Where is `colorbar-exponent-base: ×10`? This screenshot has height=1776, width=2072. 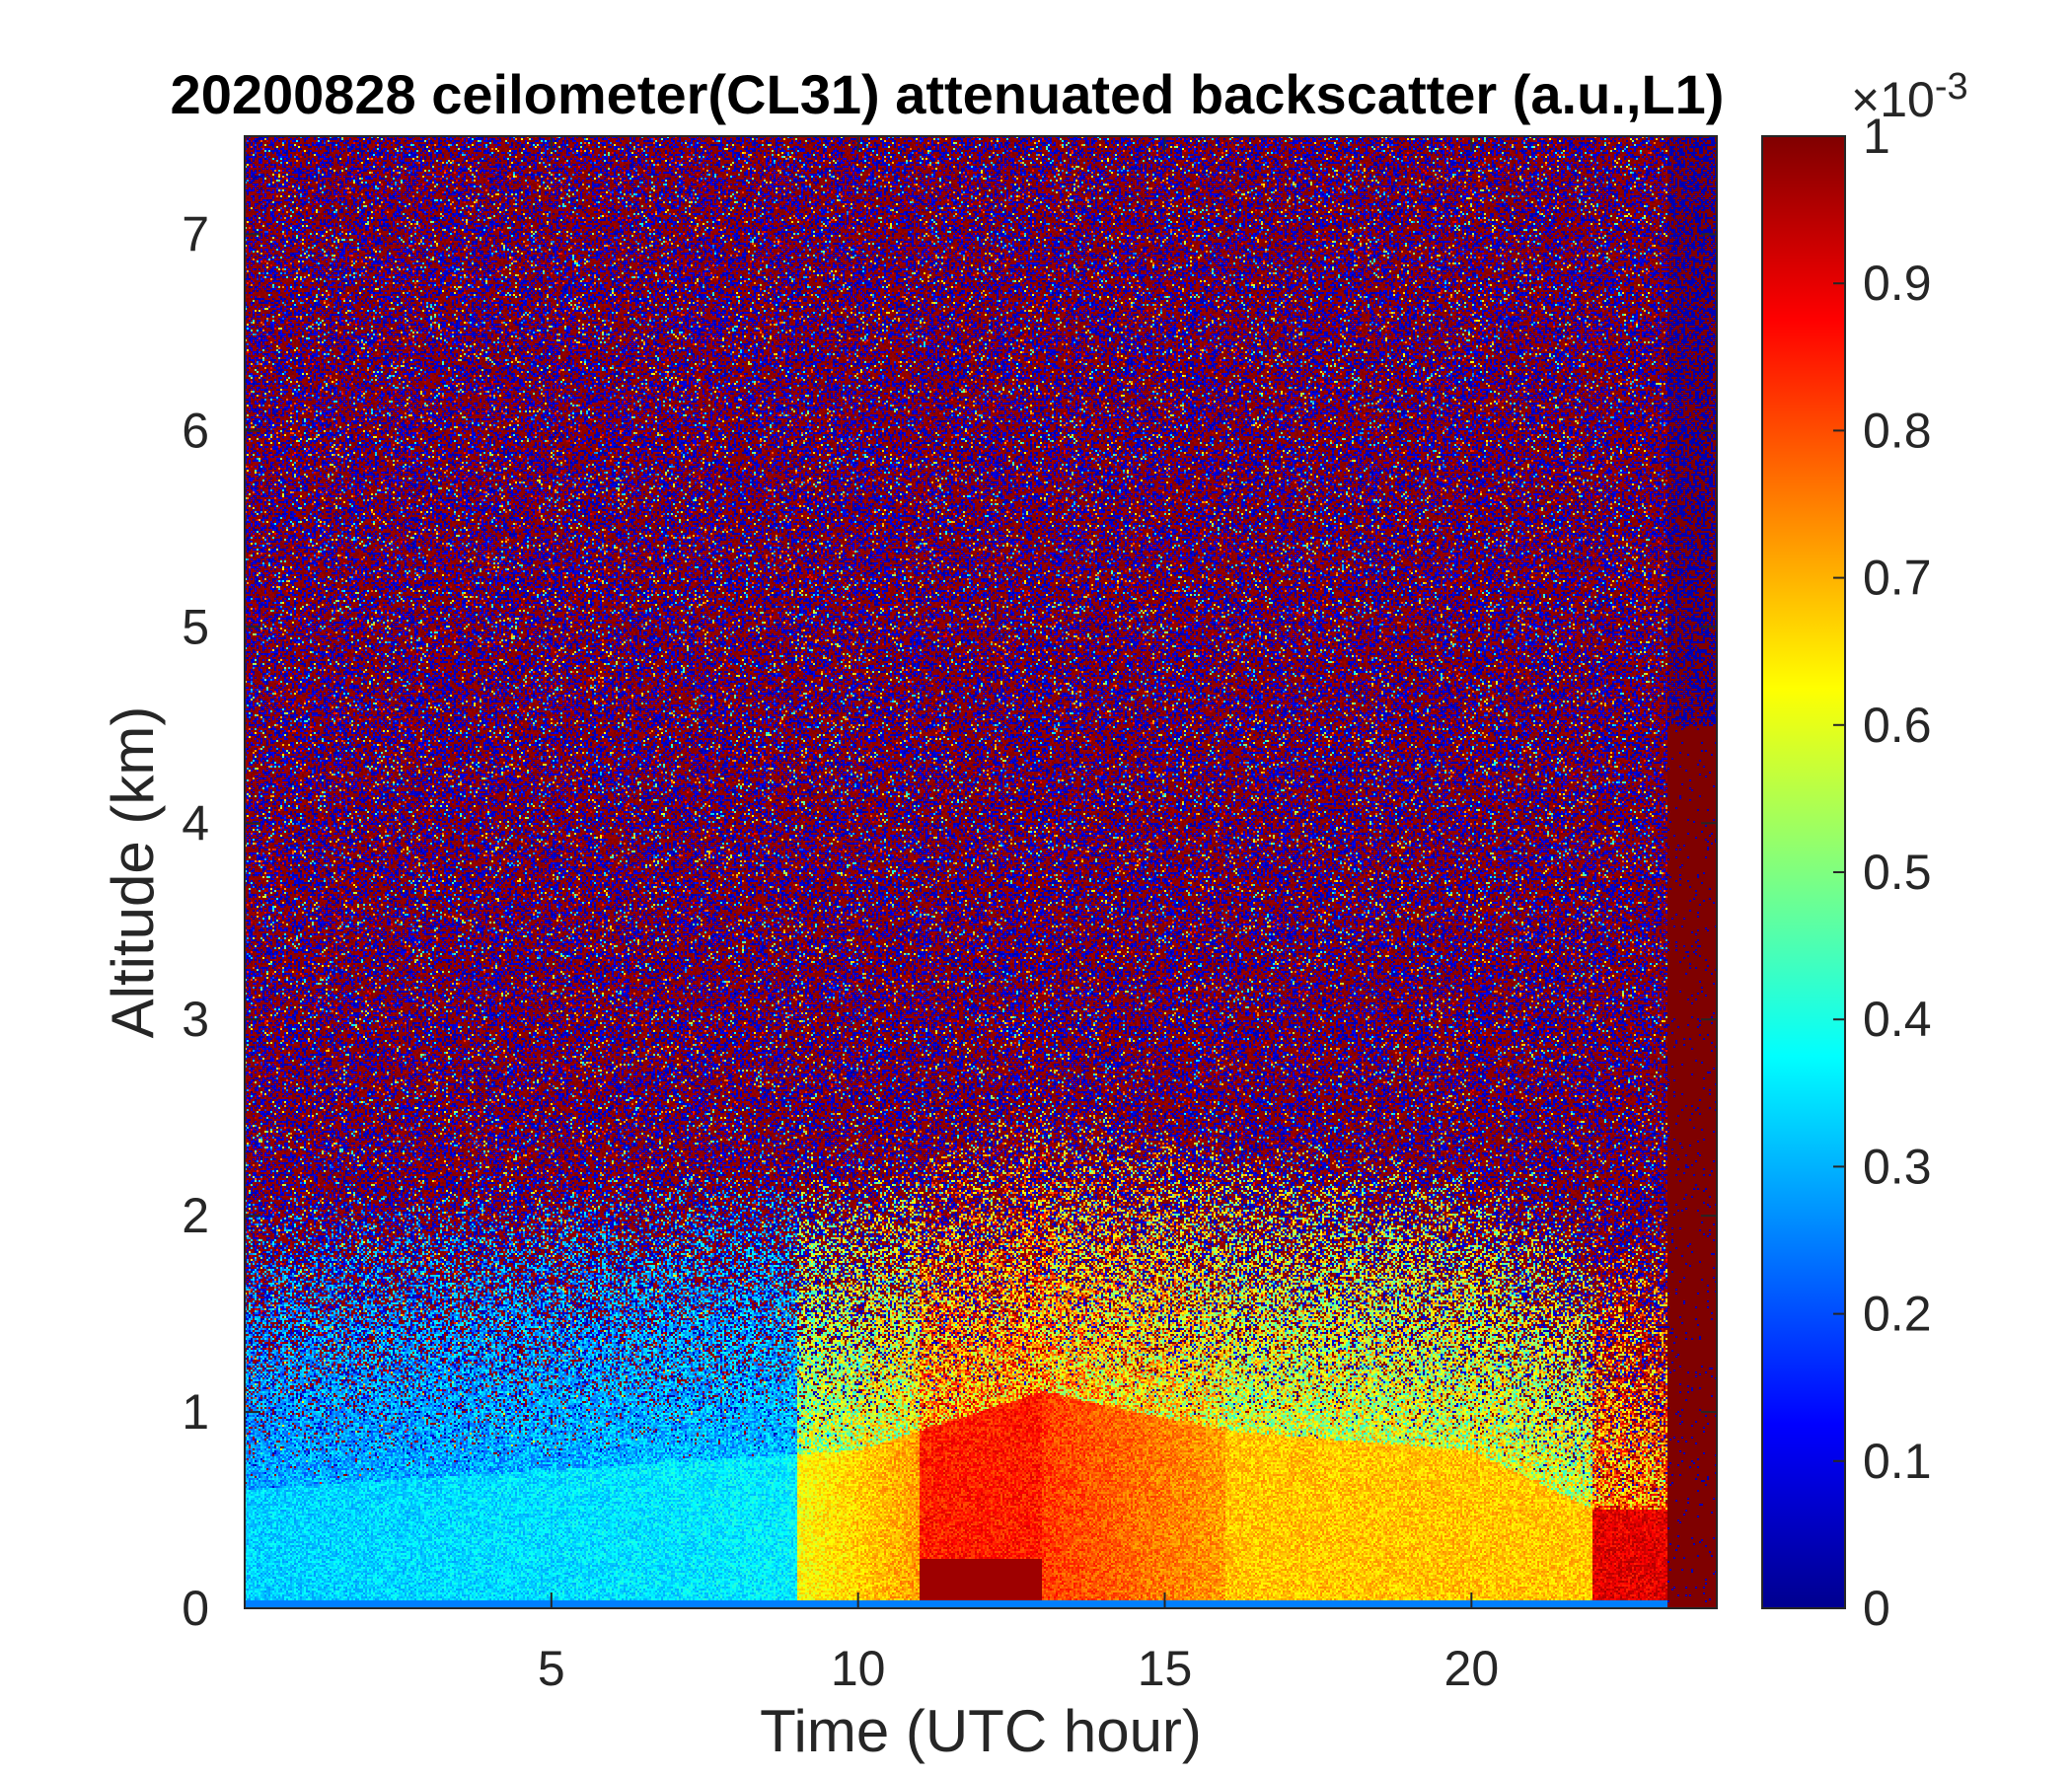 colorbar-exponent-base: ×10 is located at coordinates (1893, 99).